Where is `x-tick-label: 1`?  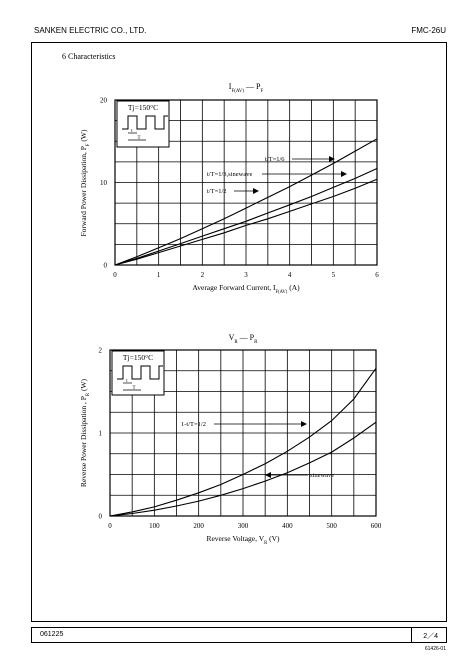 x-tick-label: 1 is located at coordinates (159, 275).